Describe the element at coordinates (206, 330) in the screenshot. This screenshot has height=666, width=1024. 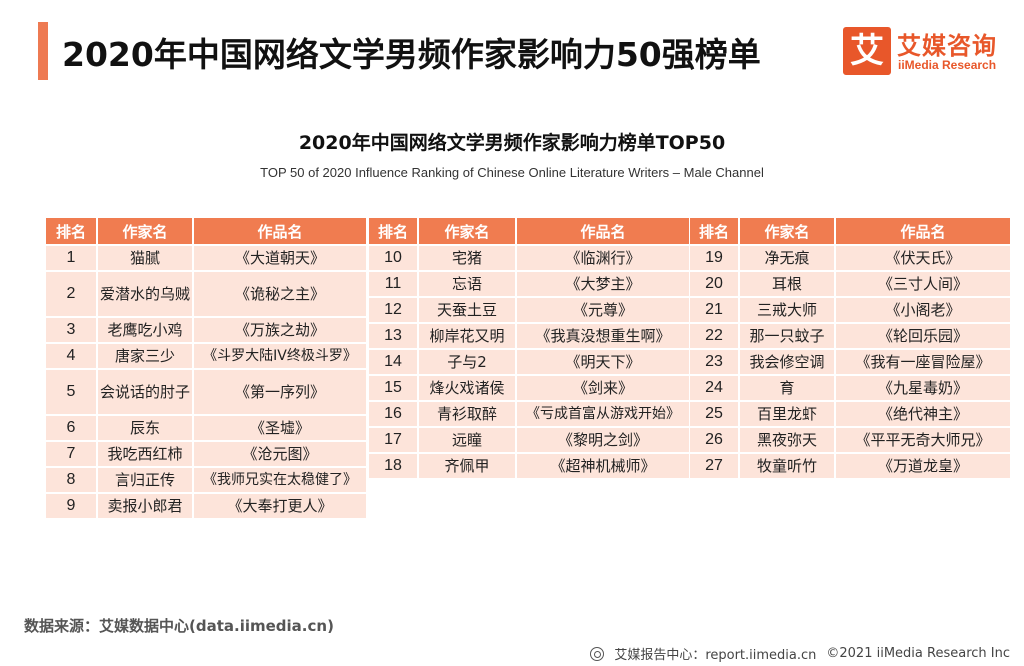
I see `table-row: 3 老鹰吃小鸡 《万族之劫》` at that location.